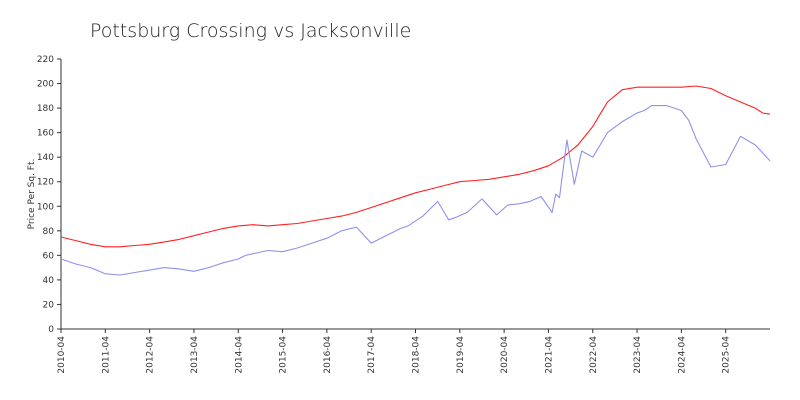  What do you see at coordinates (638, 355) in the screenshot?
I see `x-tick-label: 2023-04` at bounding box center [638, 355].